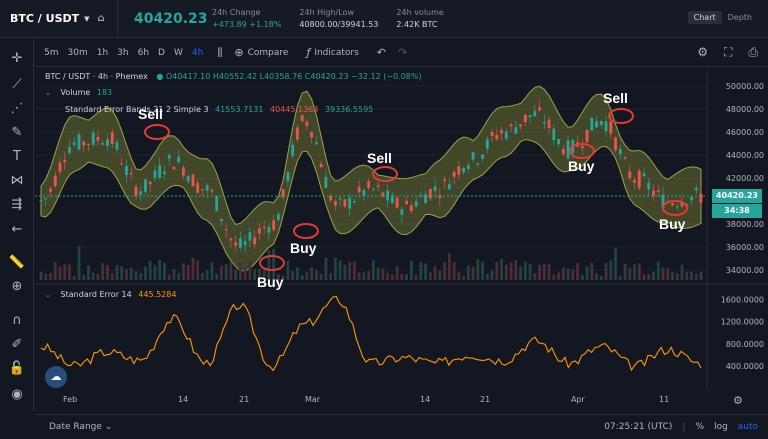 This screenshot has width=768, height=439. Describe the element at coordinates (51, 52) in the screenshot. I see `timeframe-5m: 5m` at that location.